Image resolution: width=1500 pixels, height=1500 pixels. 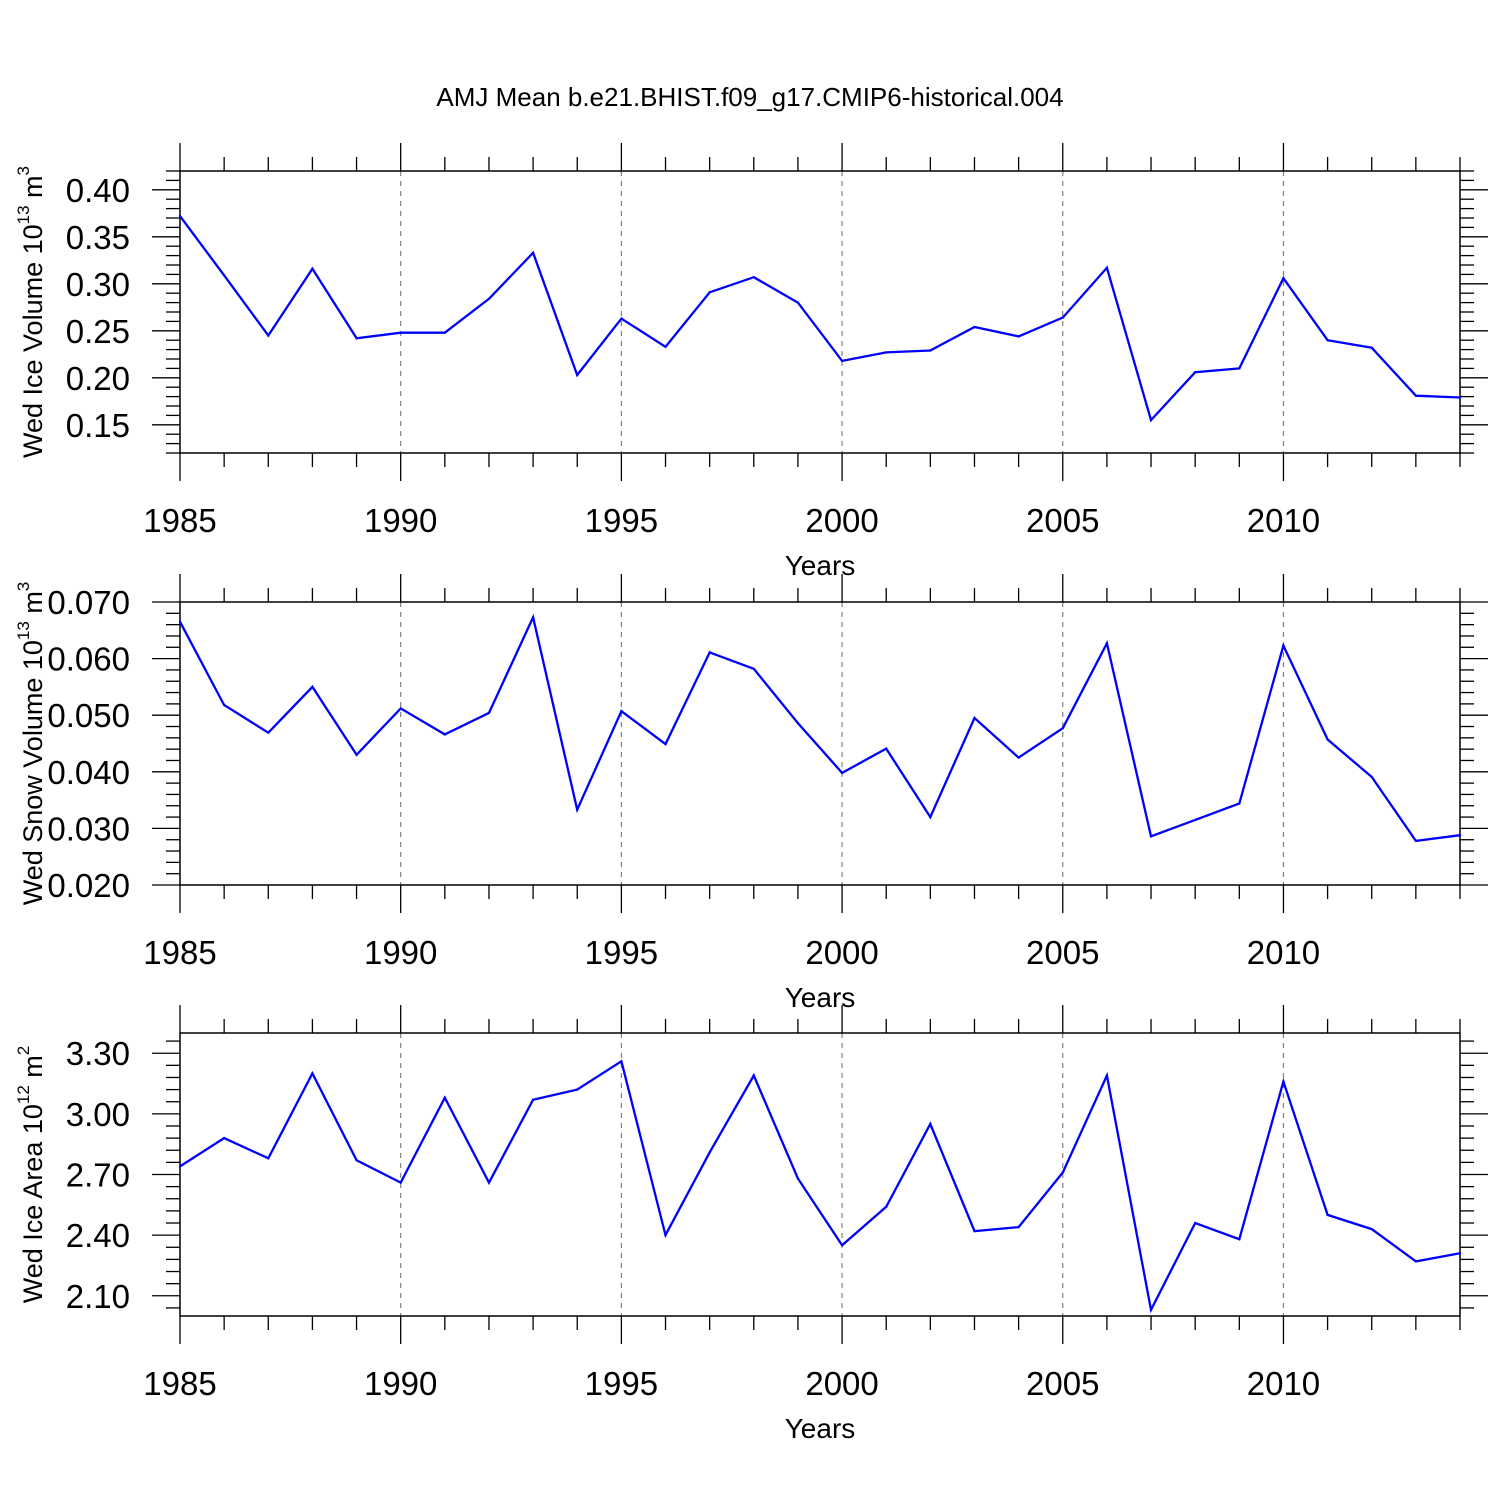 I want to click on y-tick-label: 0.020, so click(x=88, y=885).